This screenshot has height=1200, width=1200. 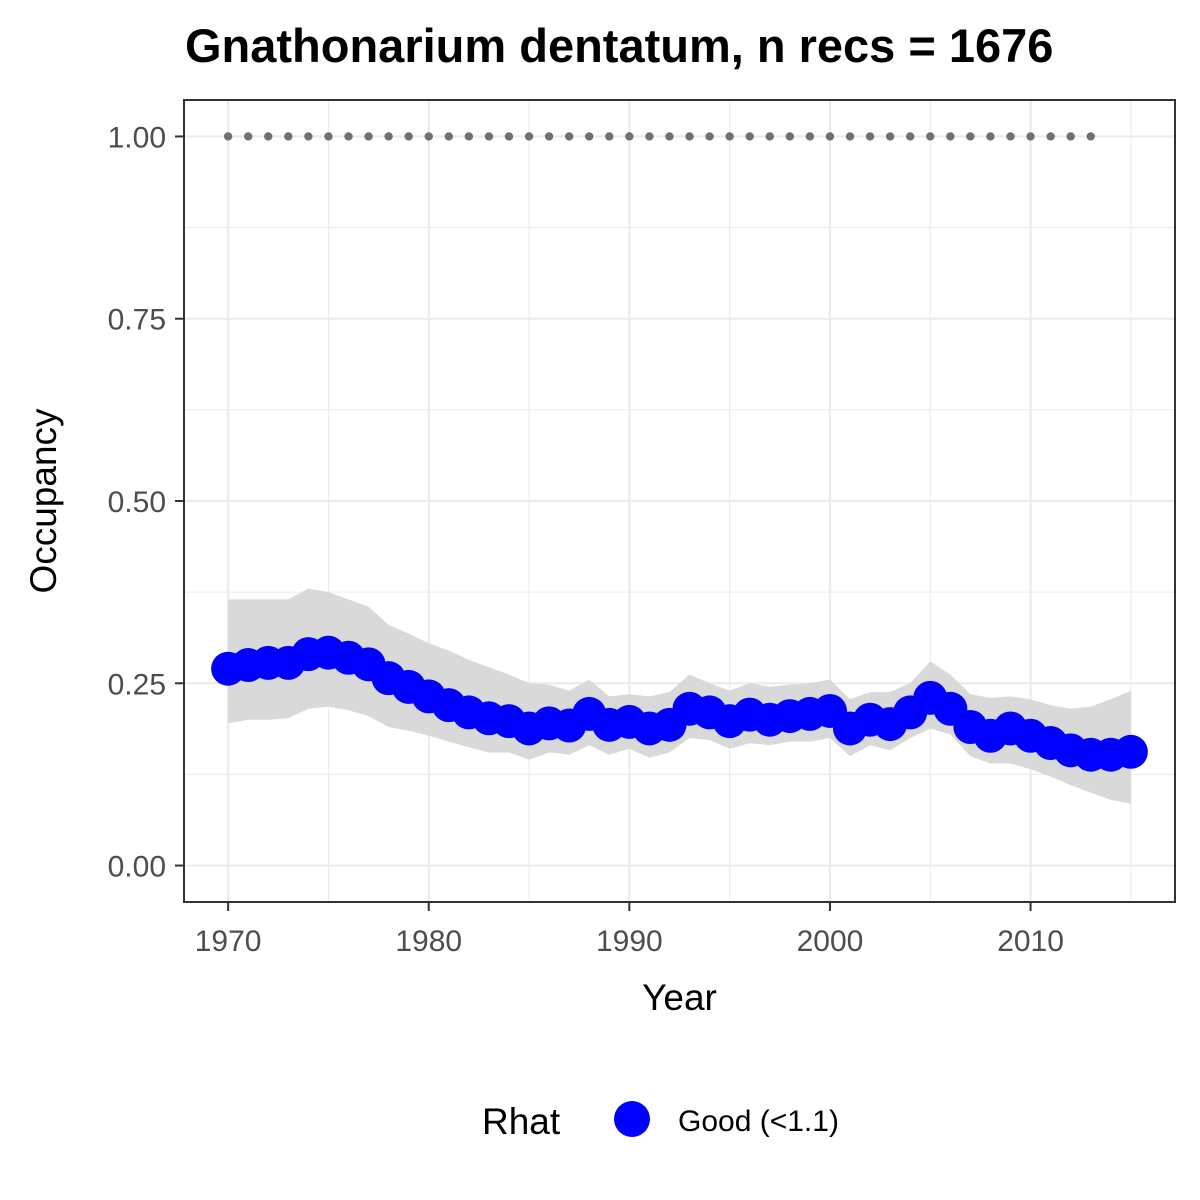 I want to click on x-axis-title: Year, so click(x=679, y=997).